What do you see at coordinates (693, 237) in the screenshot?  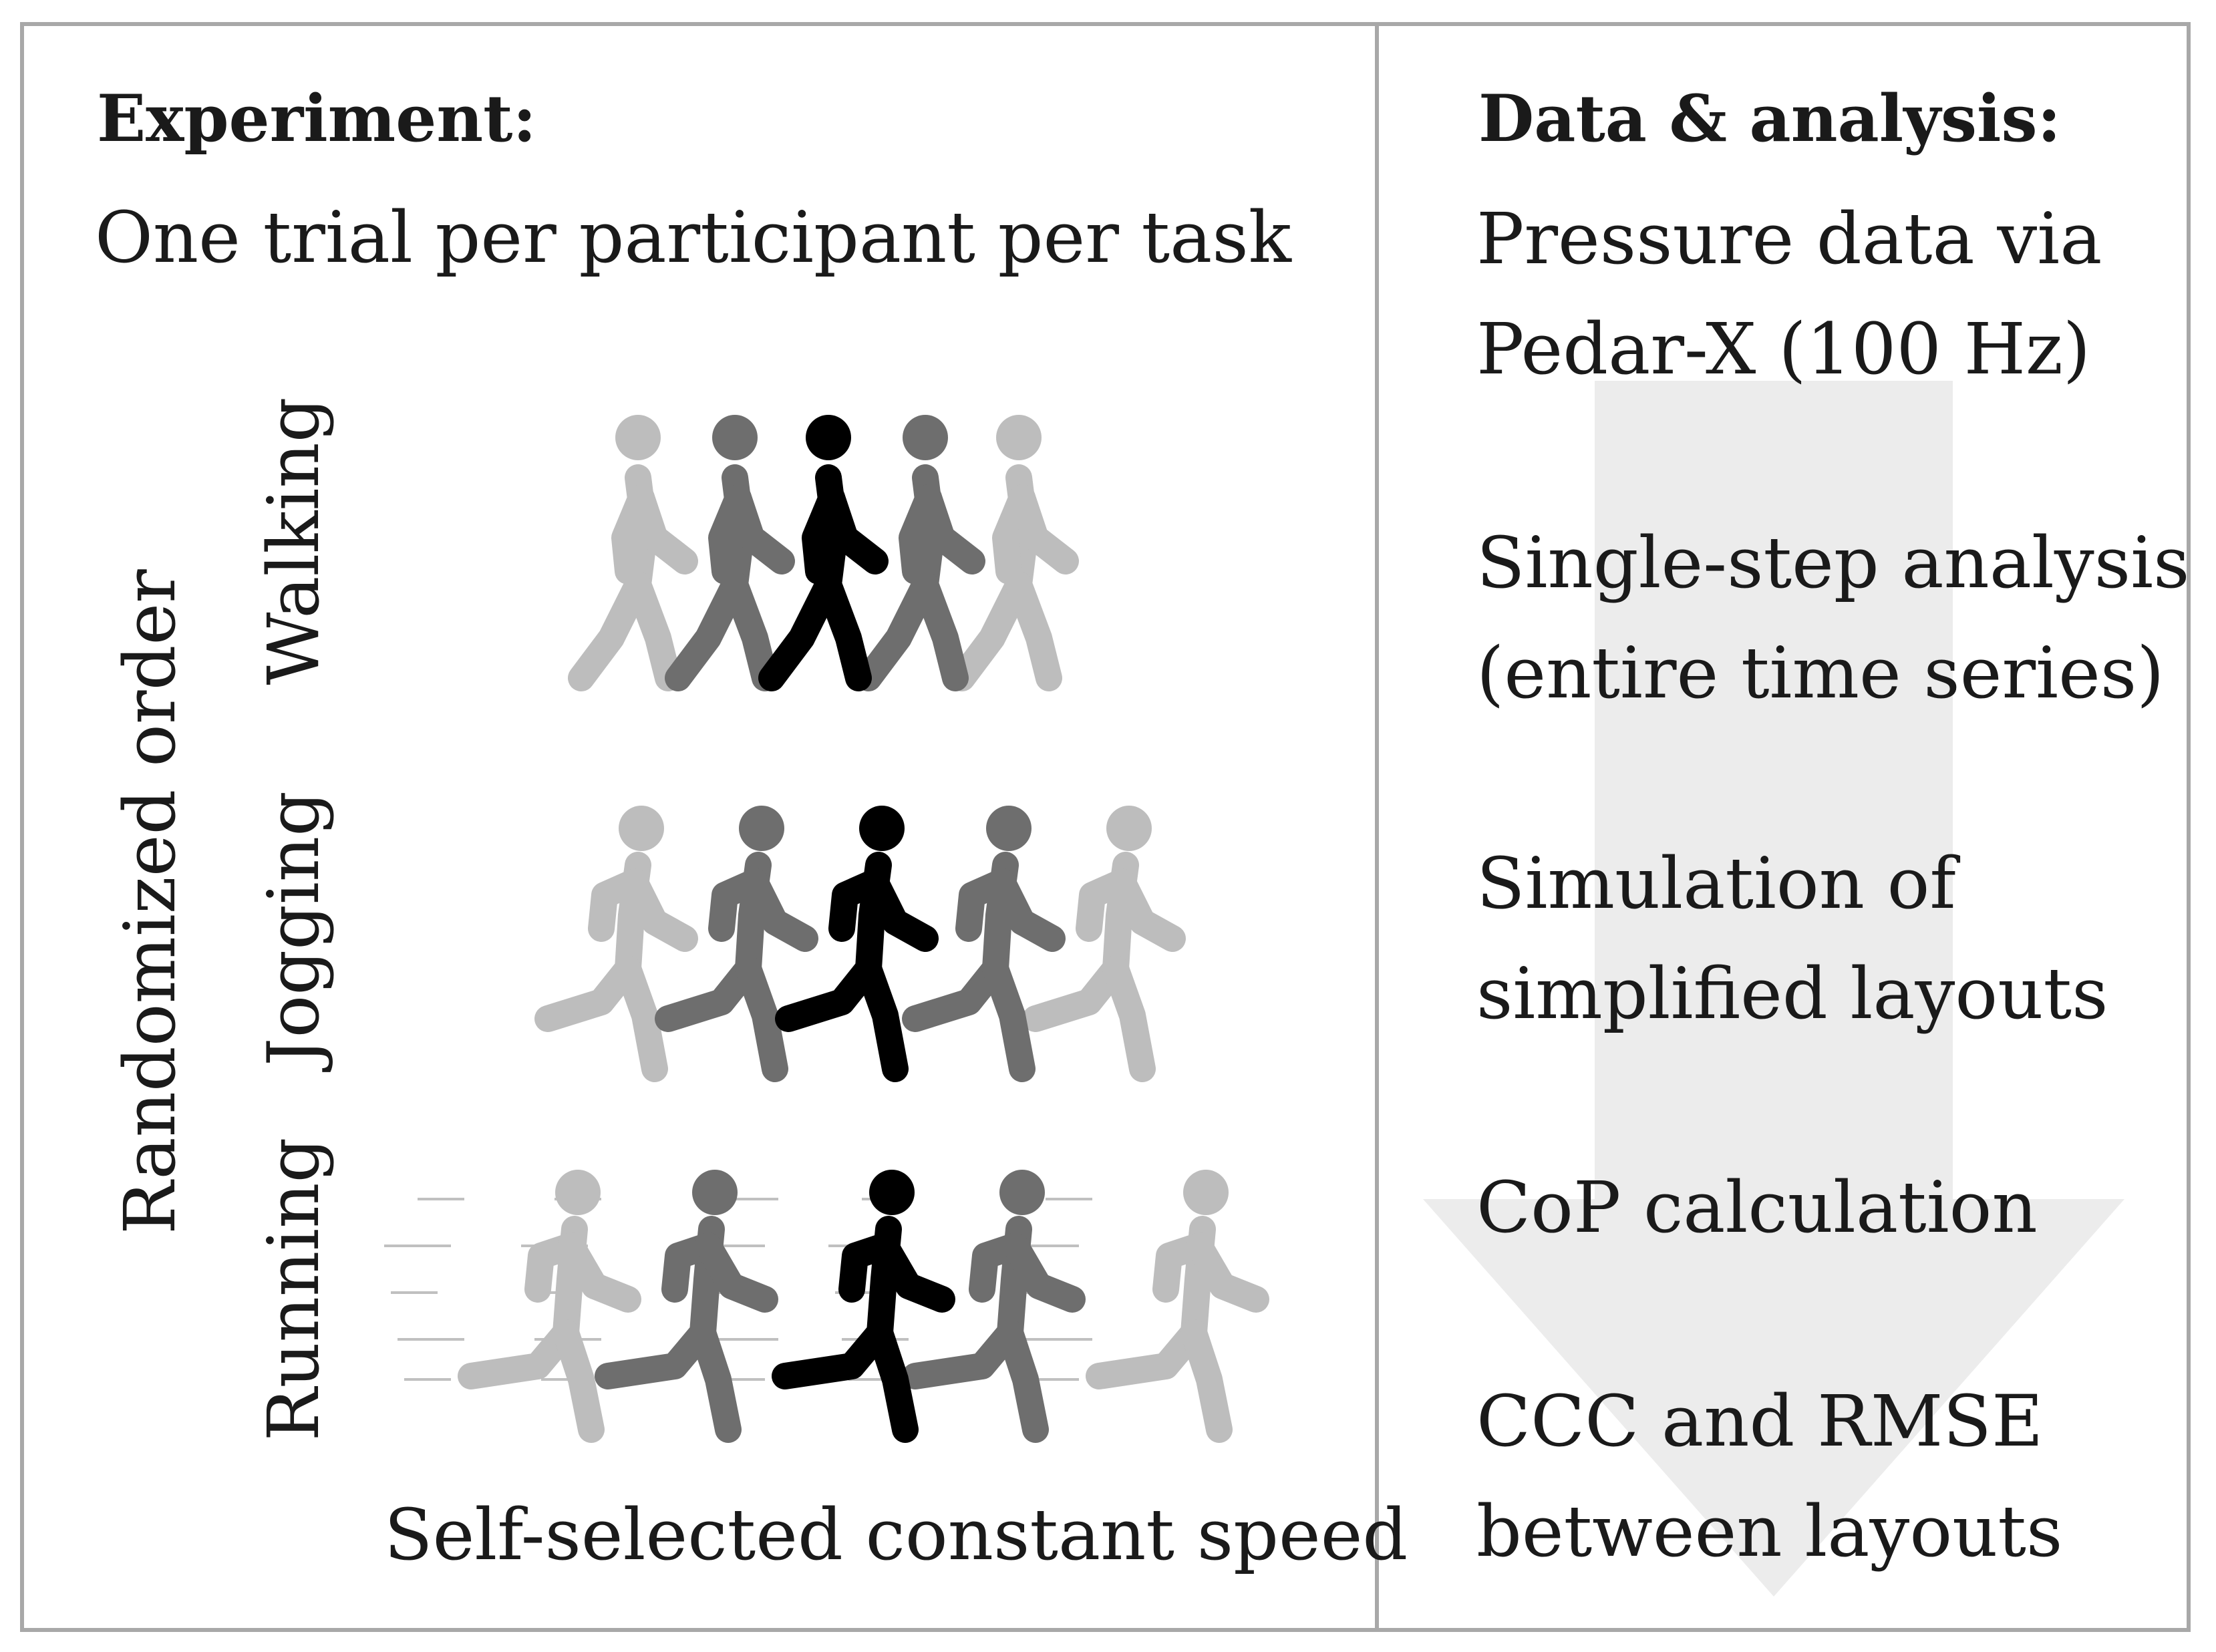 I see `experiment-subtitle: One trial per participant per task` at bounding box center [693, 237].